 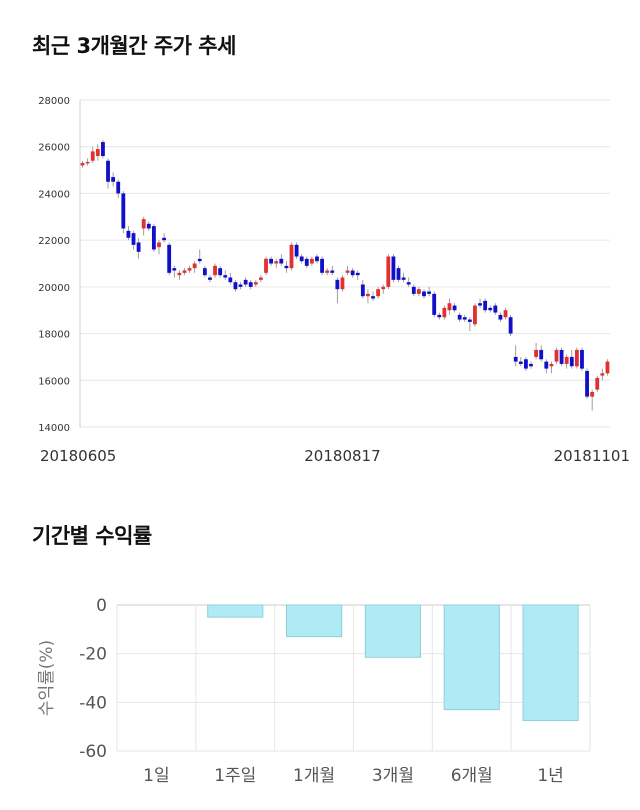 I want to click on price-trend-title: 최근 3개월간 주가 추세, so click(x=134, y=46).